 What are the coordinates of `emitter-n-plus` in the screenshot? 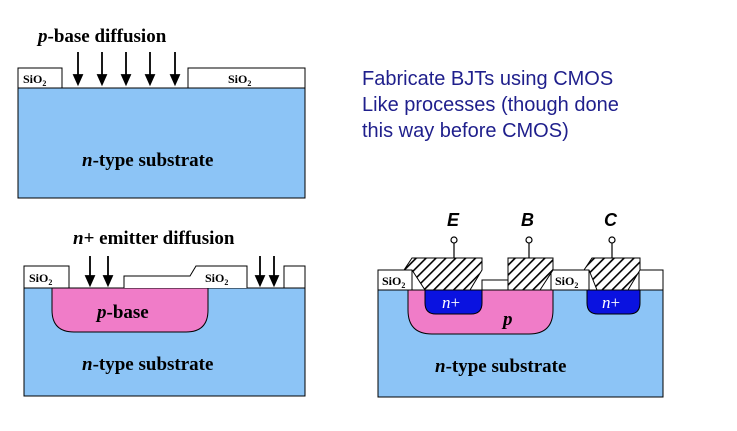 It's located at (453, 302).